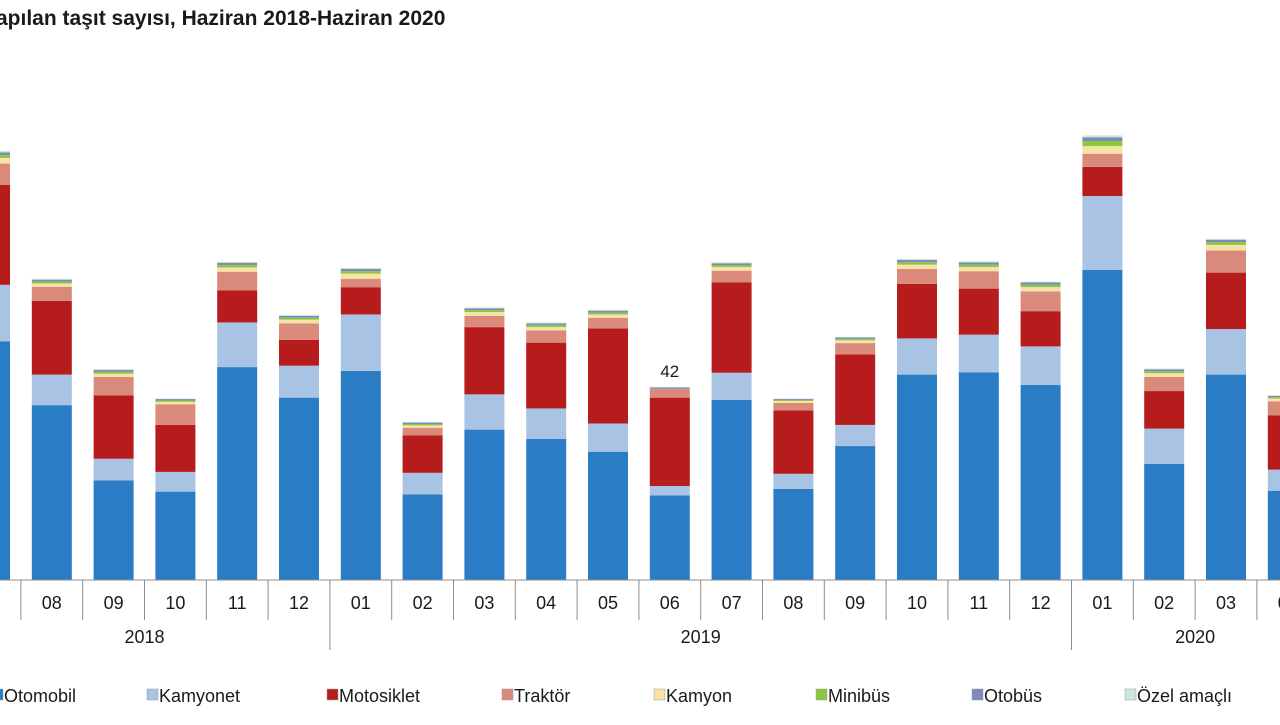 The height and width of the screenshot is (725, 1280). Describe the element at coordinates (299, 603) in the screenshot. I see `x-tick-label: 12` at that location.